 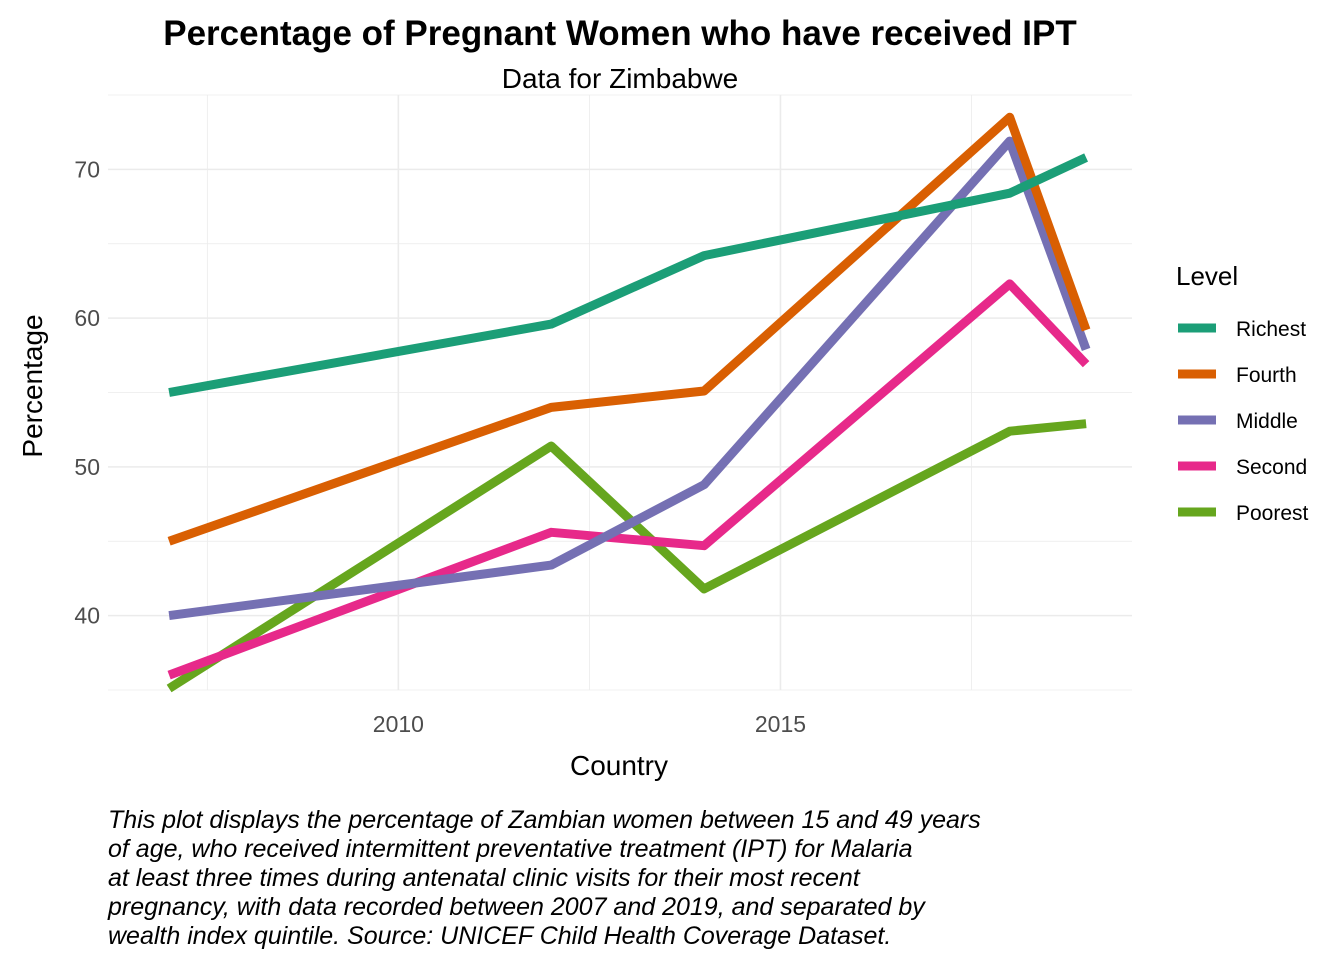 I want to click on x-tick-label: 2010, so click(x=398, y=724).